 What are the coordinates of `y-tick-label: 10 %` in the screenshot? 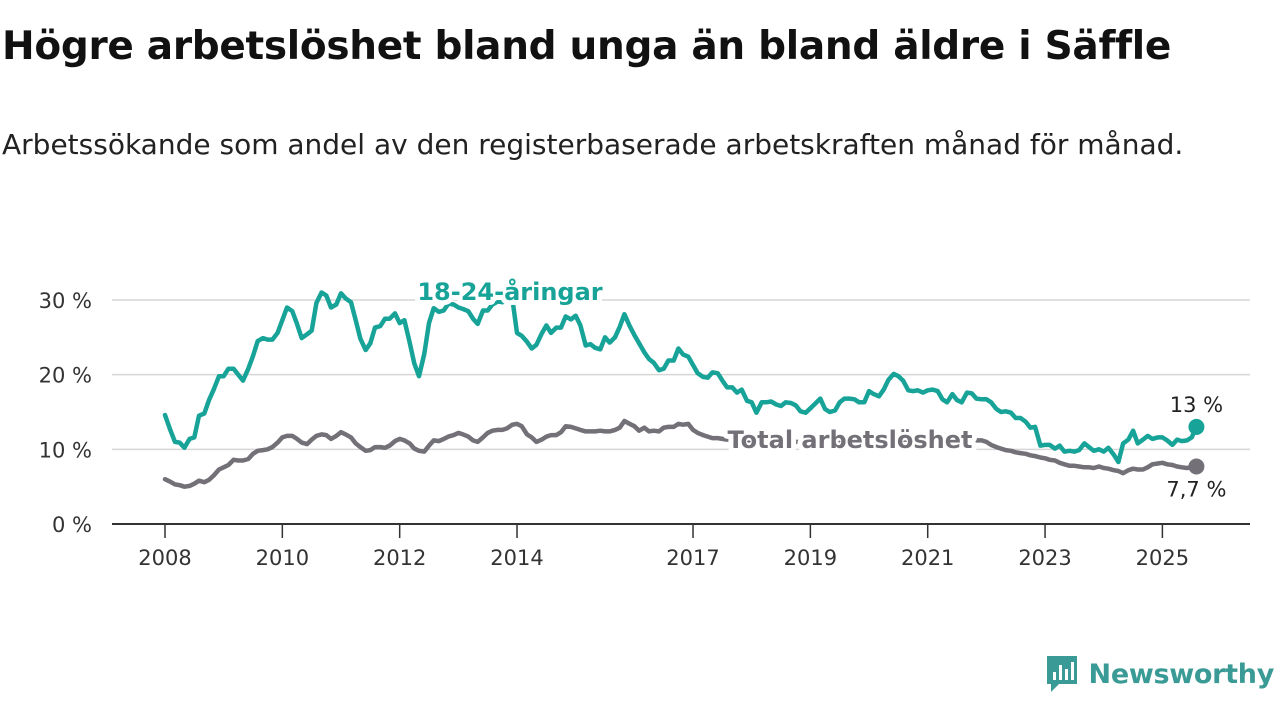 It's located at (65, 450).